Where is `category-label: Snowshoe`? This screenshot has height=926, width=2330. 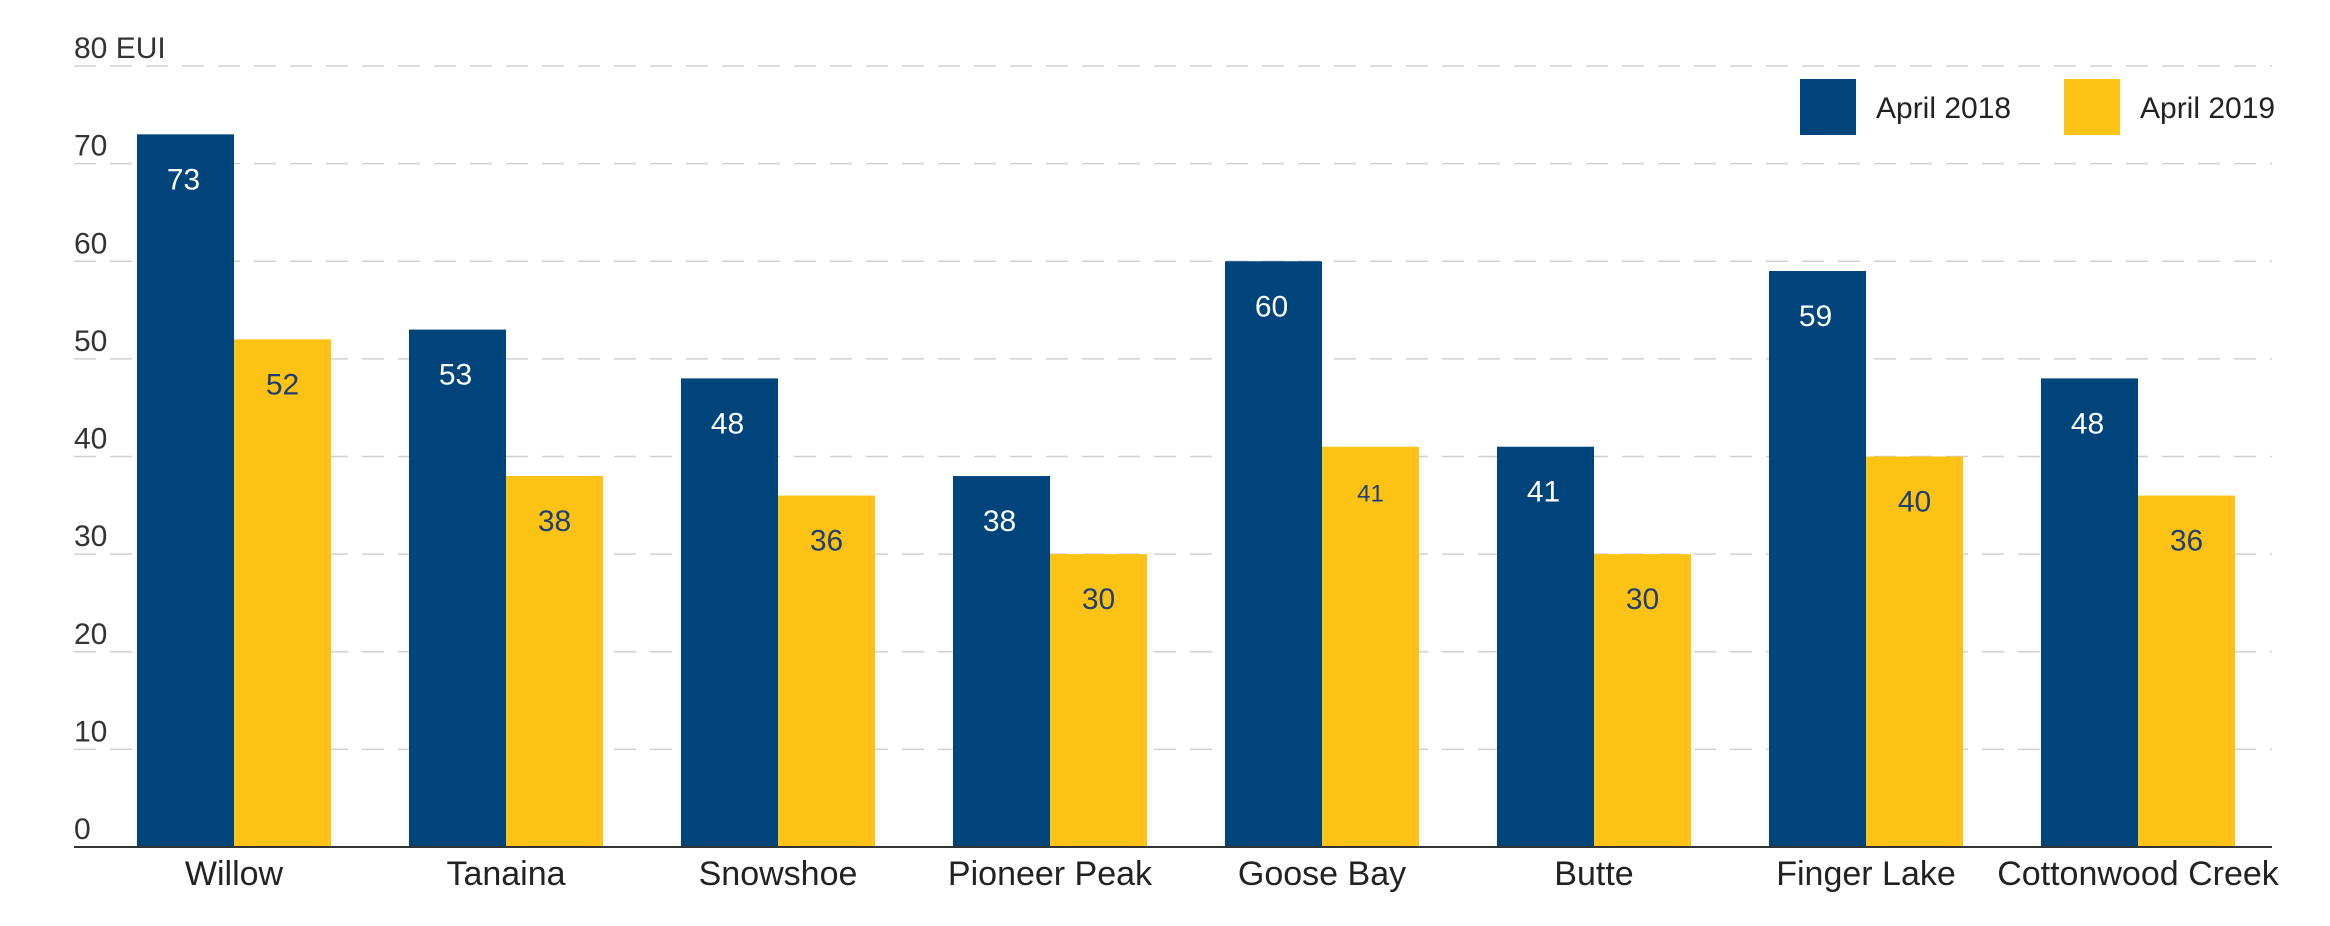
category-label: Snowshoe is located at coordinates (778, 874).